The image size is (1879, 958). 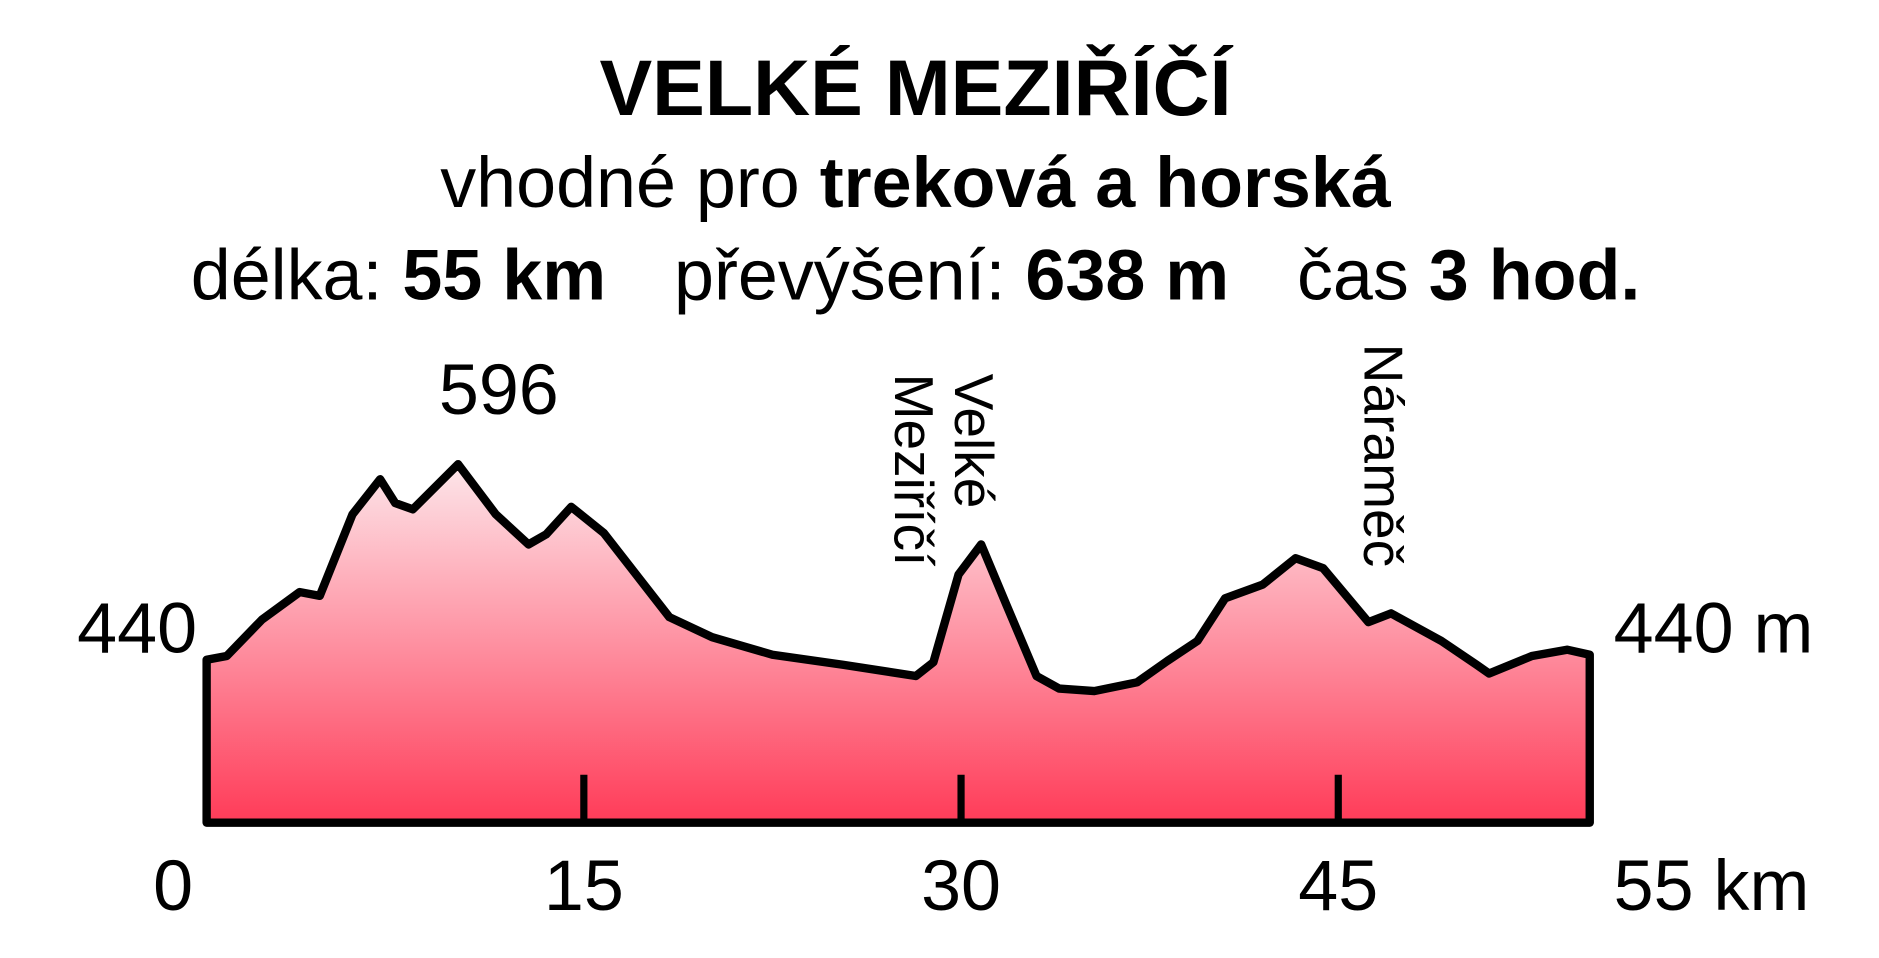 What do you see at coordinates (137, 629) in the screenshot?
I see `y-tick-label: 440` at bounding box center [137, 629].